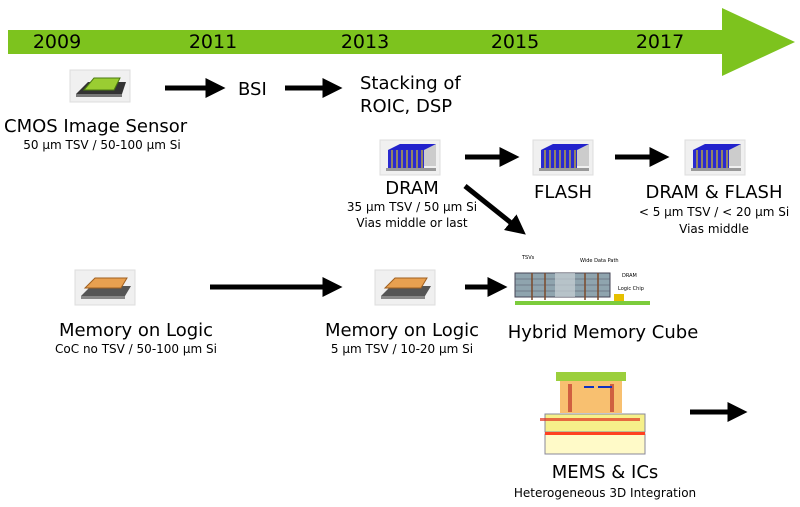 The image size is (800, 507). Describe the element at coordinates (412, 188) in the screenshot. I see `dram-title: DRAM` at that location.